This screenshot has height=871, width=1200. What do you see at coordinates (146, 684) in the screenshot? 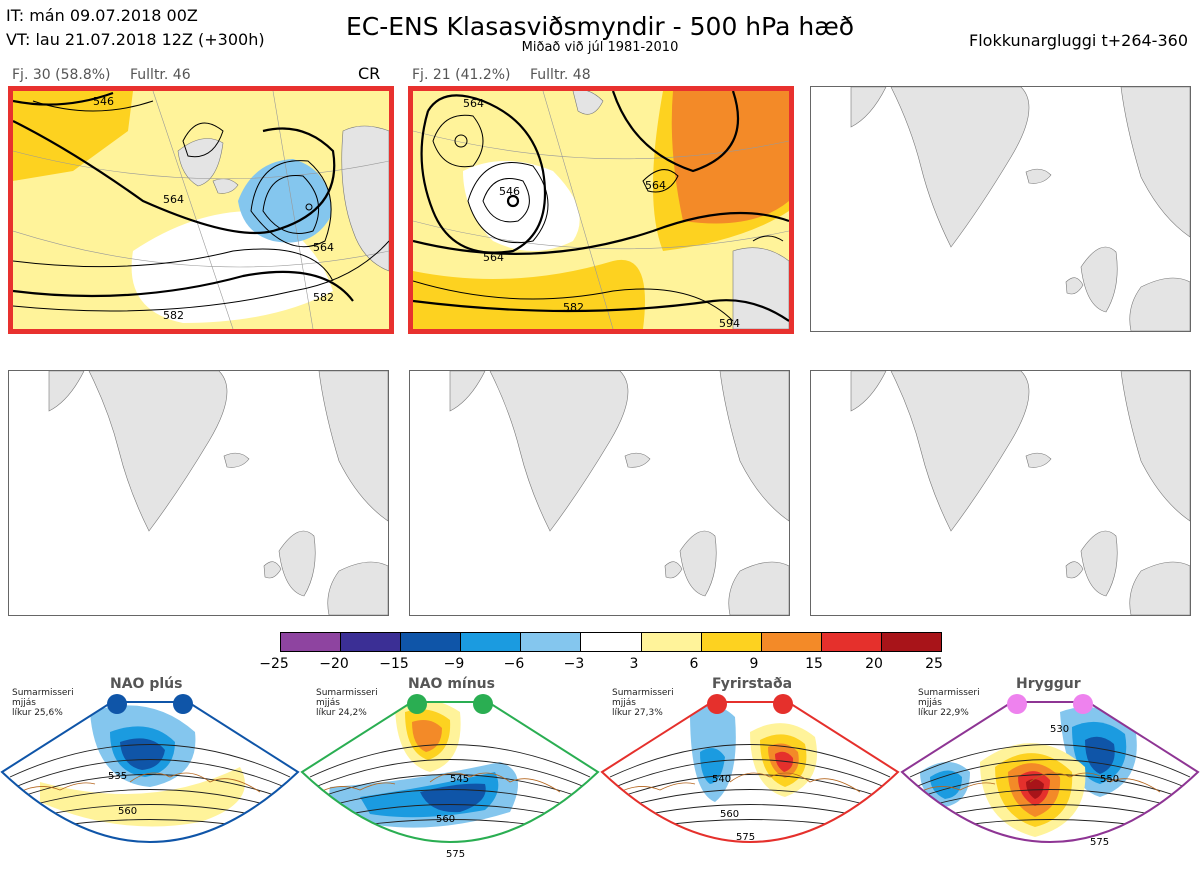
I see `regime-nao-plus-title: NAO plús` at bounding box center [146, 684].